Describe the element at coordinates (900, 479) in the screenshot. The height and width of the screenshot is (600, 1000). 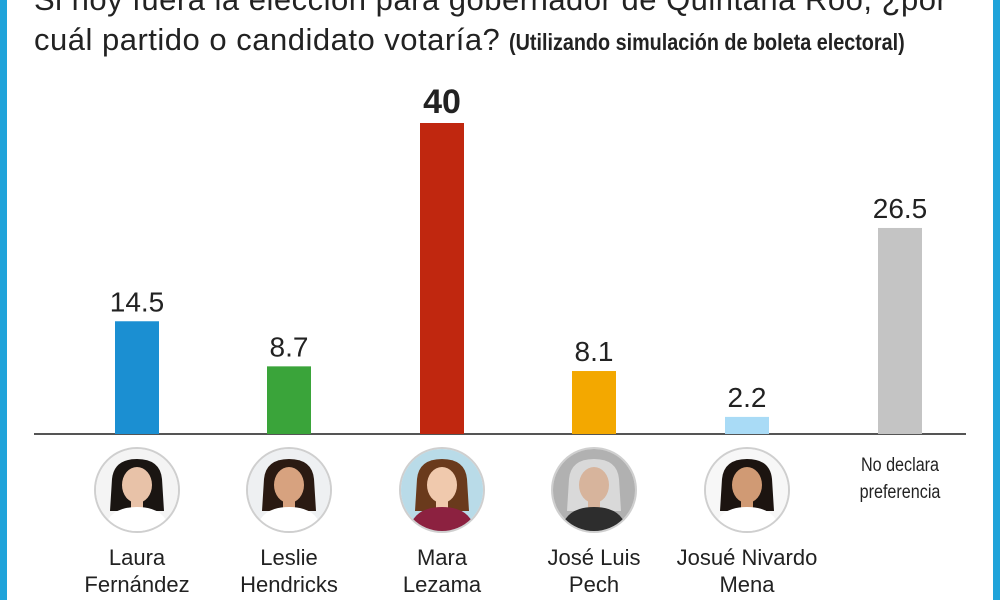
I see `category-label-5: No declara preferencia` at that location.